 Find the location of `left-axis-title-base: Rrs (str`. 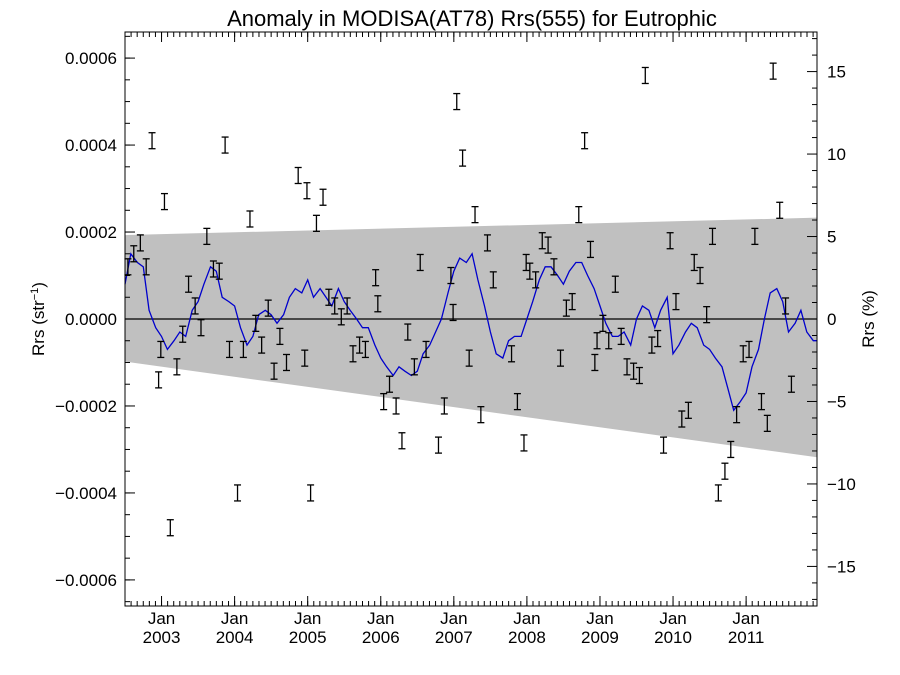

left-axis-title-base: Rrs (str is located at coordinates (38, 328).